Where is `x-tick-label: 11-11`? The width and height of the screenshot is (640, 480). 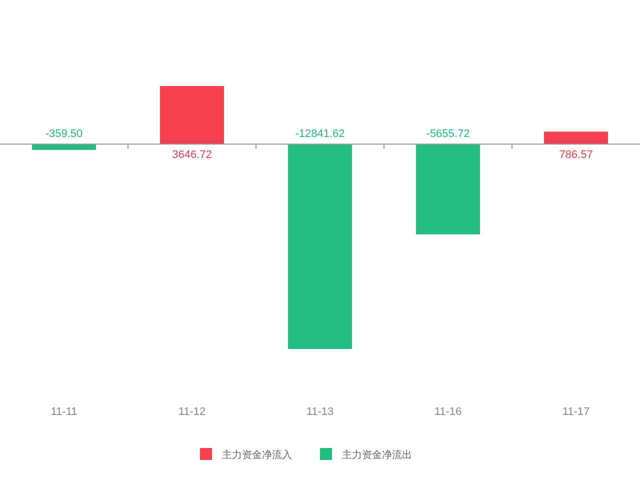 x-tick-label: 11-11 is located at coordinates (64, 412).